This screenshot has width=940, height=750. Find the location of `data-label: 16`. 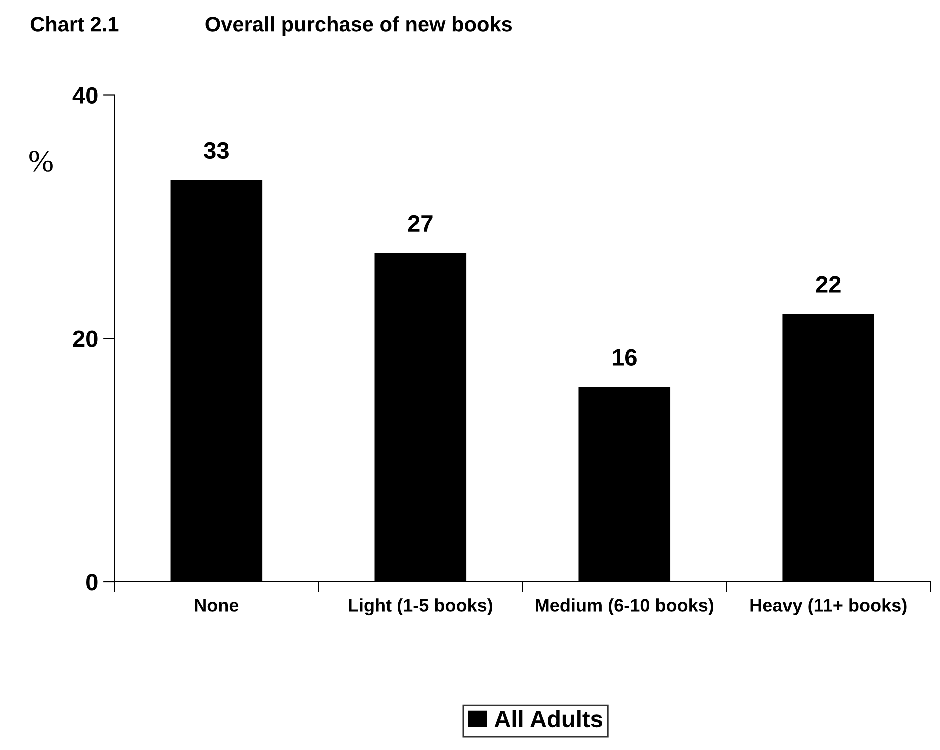

data-label: 16 is located at coordinates (624, 357).